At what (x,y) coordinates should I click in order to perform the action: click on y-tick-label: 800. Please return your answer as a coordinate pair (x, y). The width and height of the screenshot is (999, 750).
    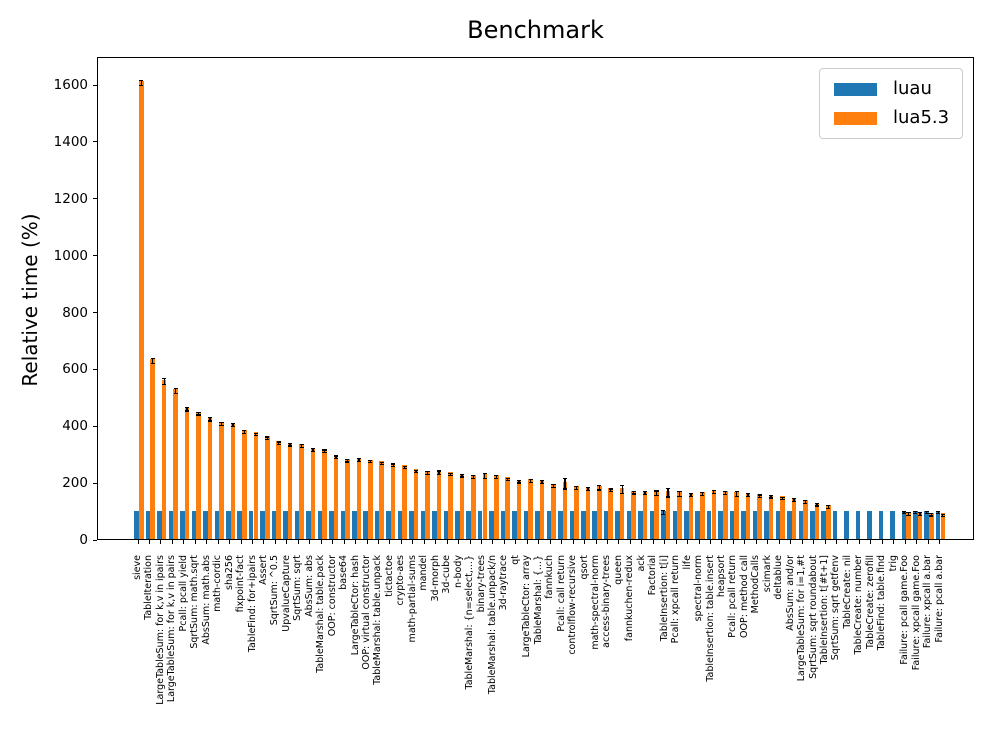
    Looking at the image, I should click on (75, 312).